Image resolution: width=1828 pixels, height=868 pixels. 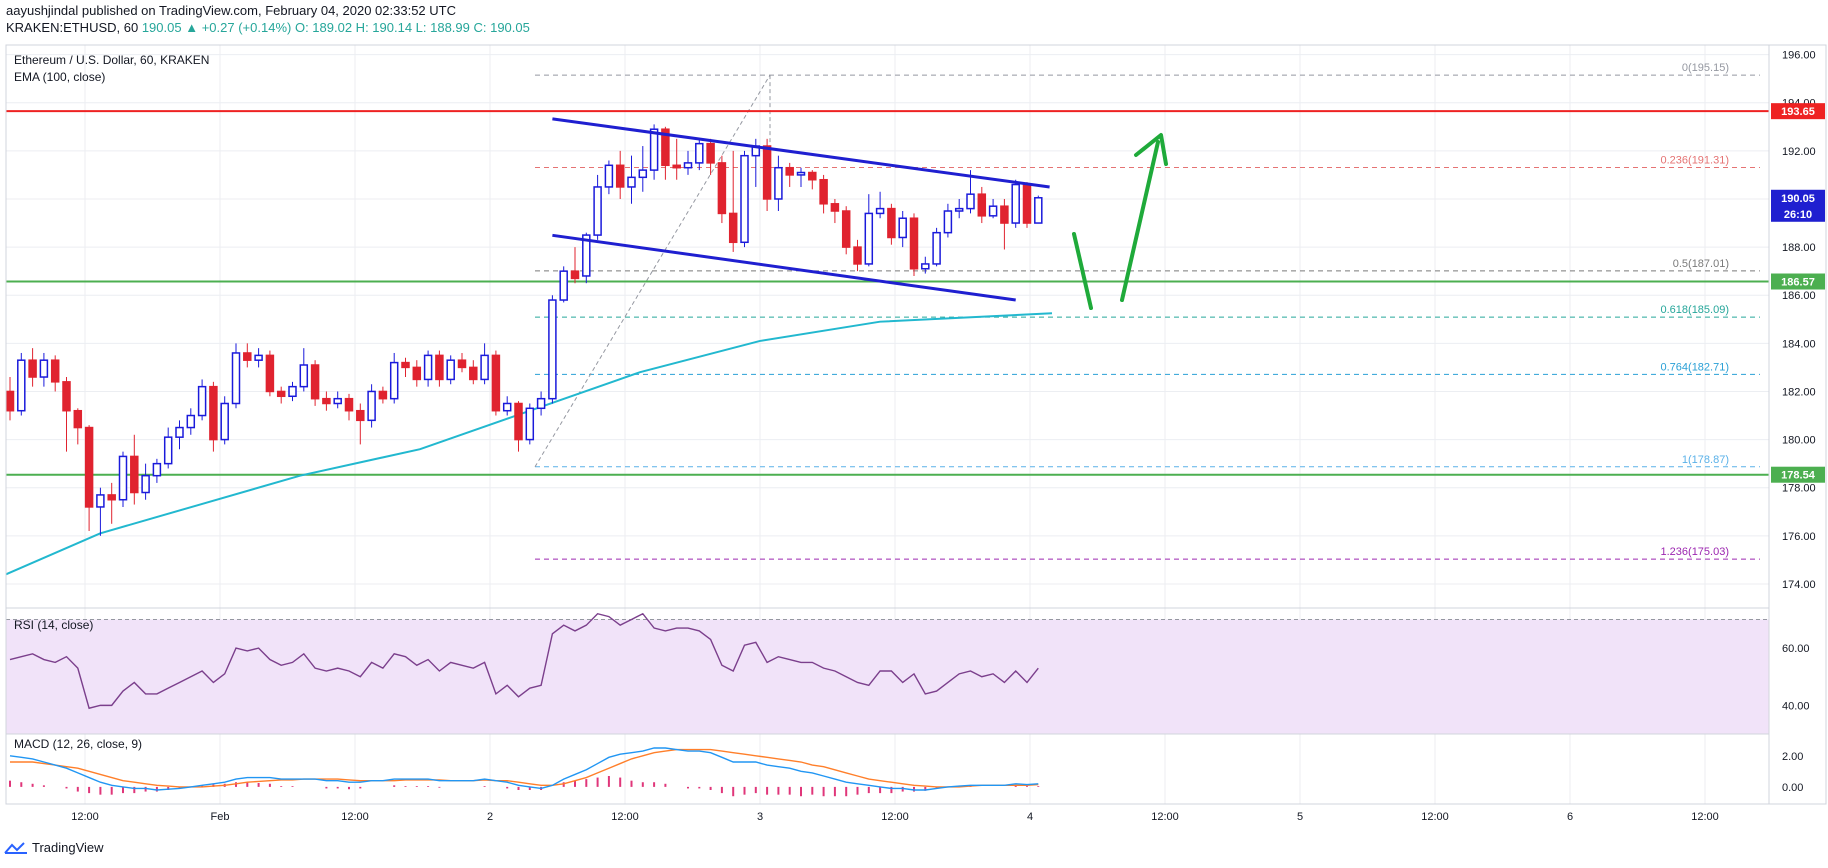 What do you see at coordinates (1796, 649) in the screenshot?
I see `rsi-tick-label: 60.00` at bounding box center [1796, 649].